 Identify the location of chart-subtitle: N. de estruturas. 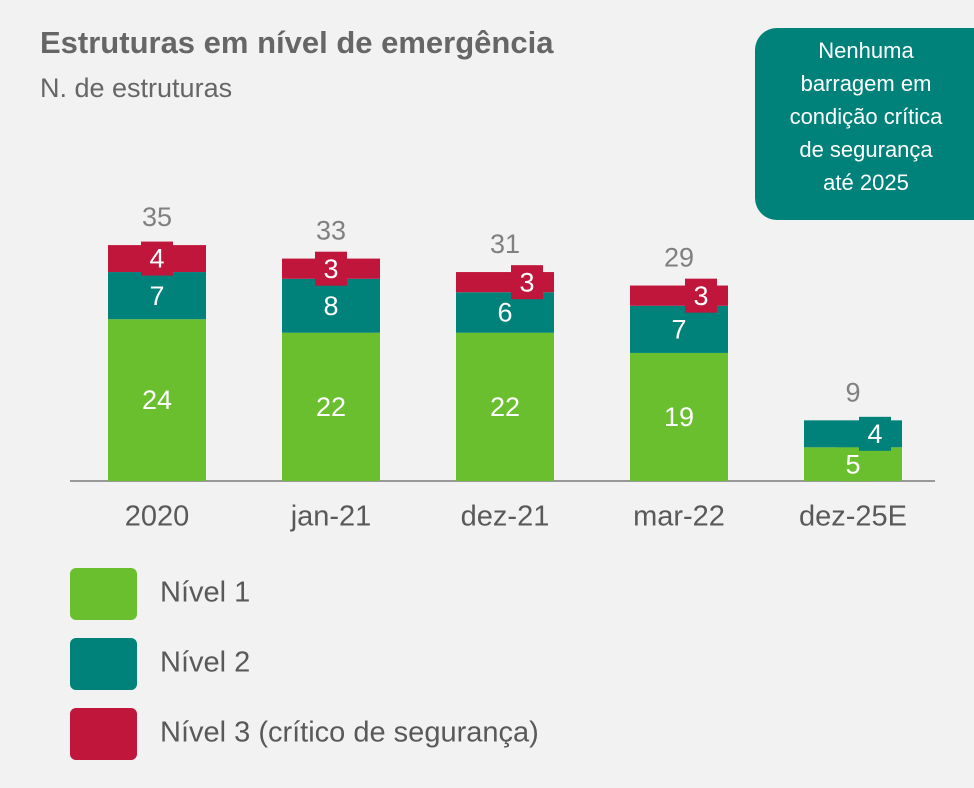
(136, 88).